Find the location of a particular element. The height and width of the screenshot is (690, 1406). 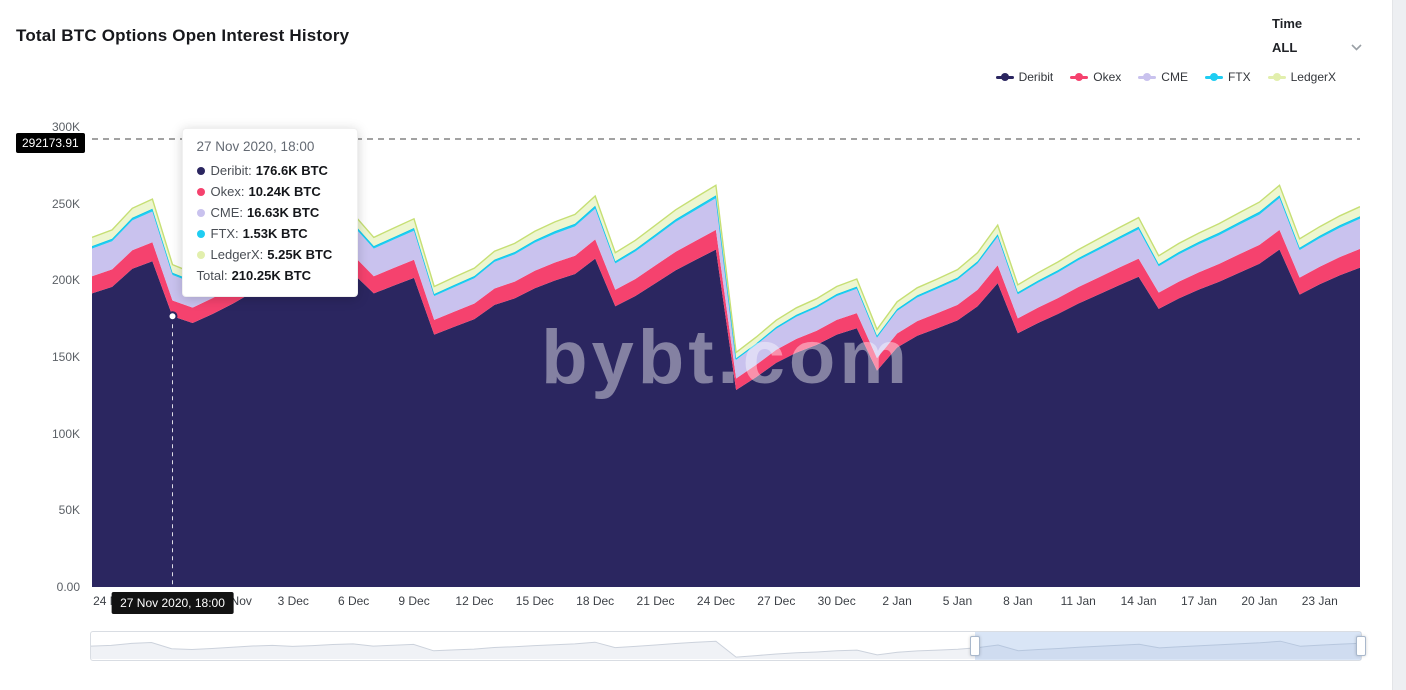

x-axis-label: 27 Dec is located at coordinates (776, 601).